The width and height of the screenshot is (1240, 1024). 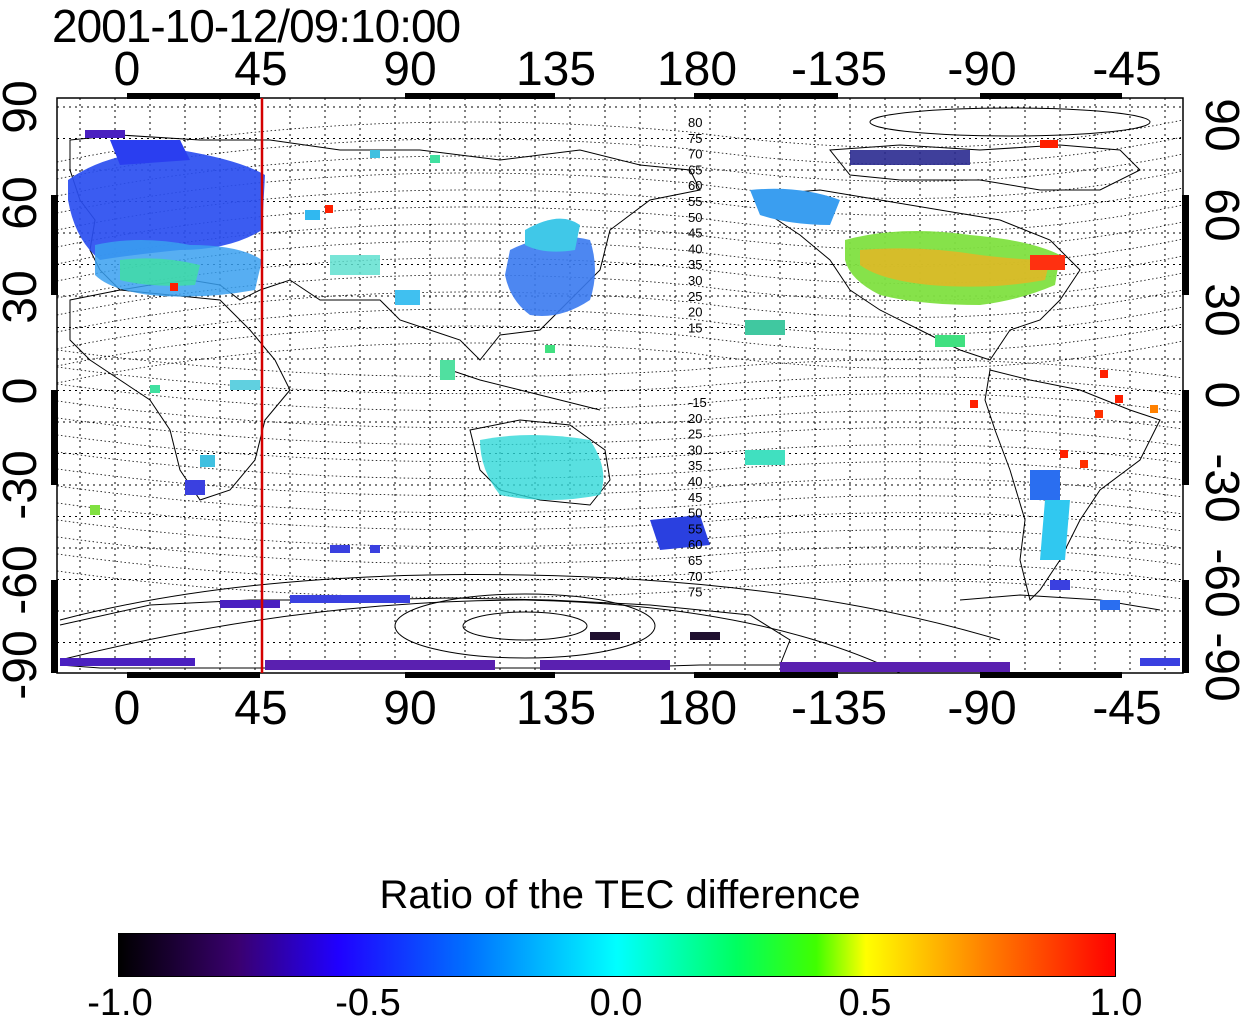 I want to click on colorbar-tick-label: 0.5, so click(x=865, y=1003).